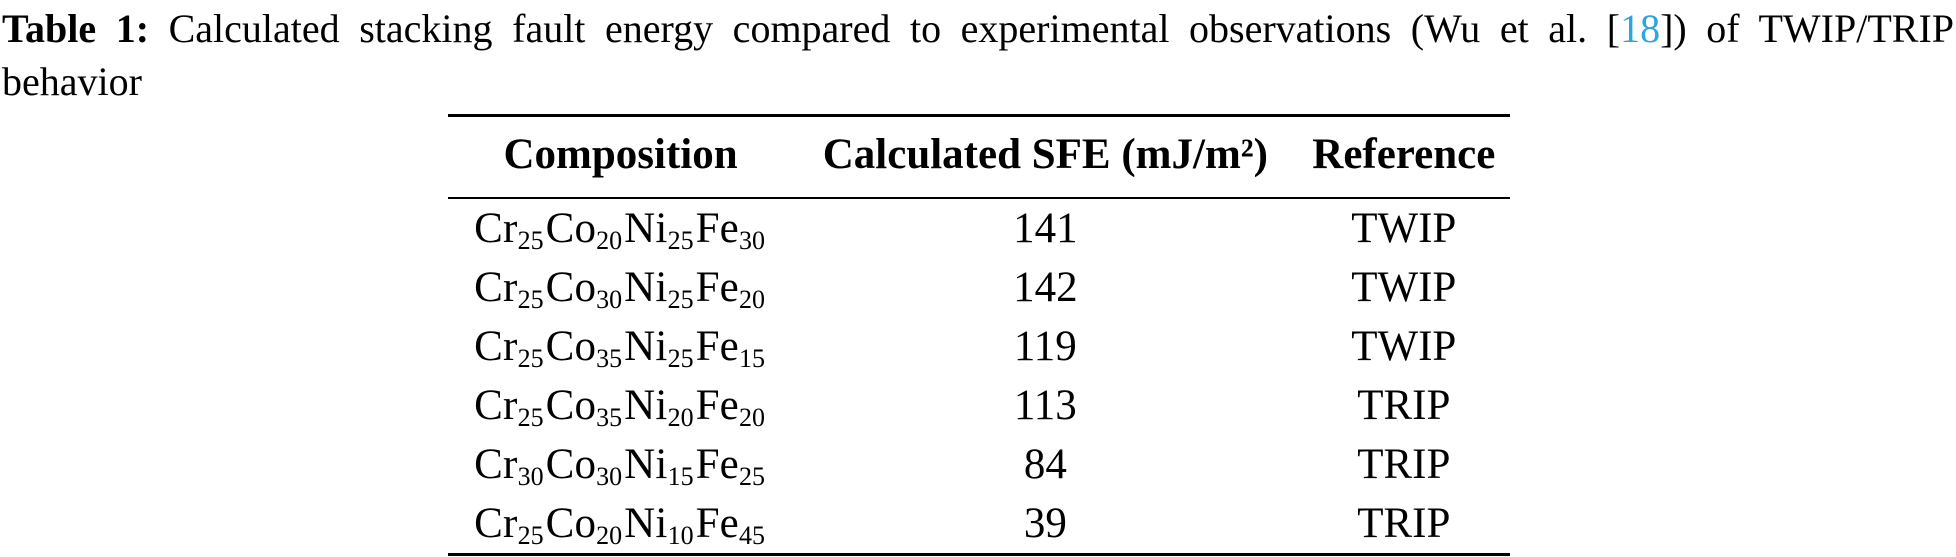 The width and height of the screenshot is (1956, 557). What do you see at coordinates (1045, 346) in the screenshot?
I see `sfe-cell: 119` at bounding box center [1045, 346].